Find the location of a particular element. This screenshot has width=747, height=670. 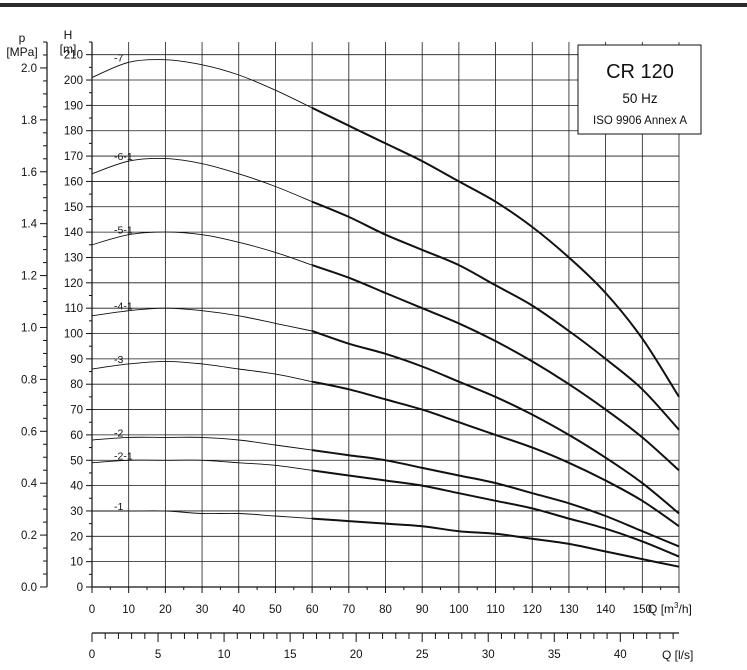

head-tick-label: 110 is located at coordinates (74, 309).